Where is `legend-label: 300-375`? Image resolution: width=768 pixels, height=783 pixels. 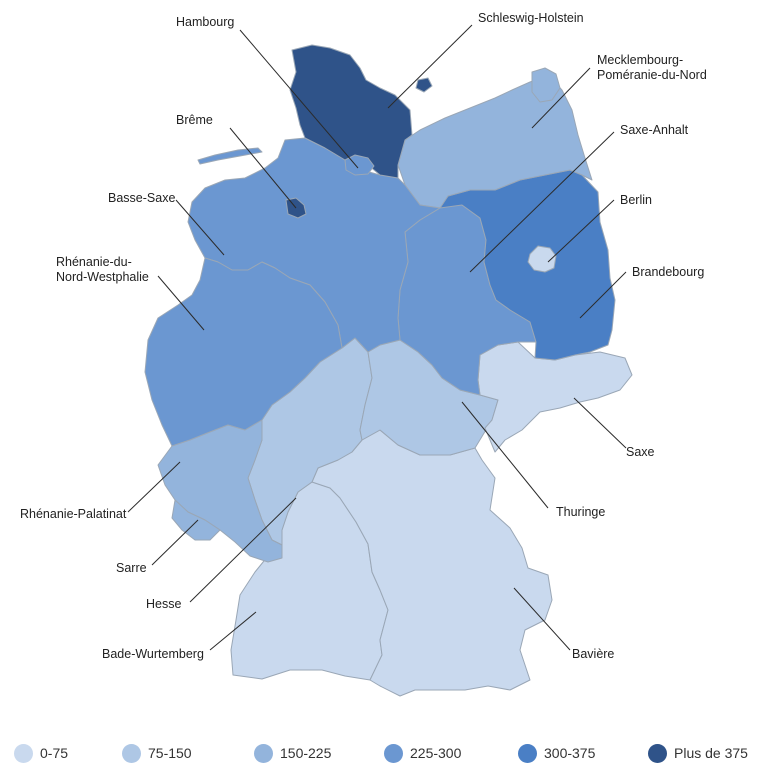
legend-label: 300-375 is located at coordinates (570, 753).